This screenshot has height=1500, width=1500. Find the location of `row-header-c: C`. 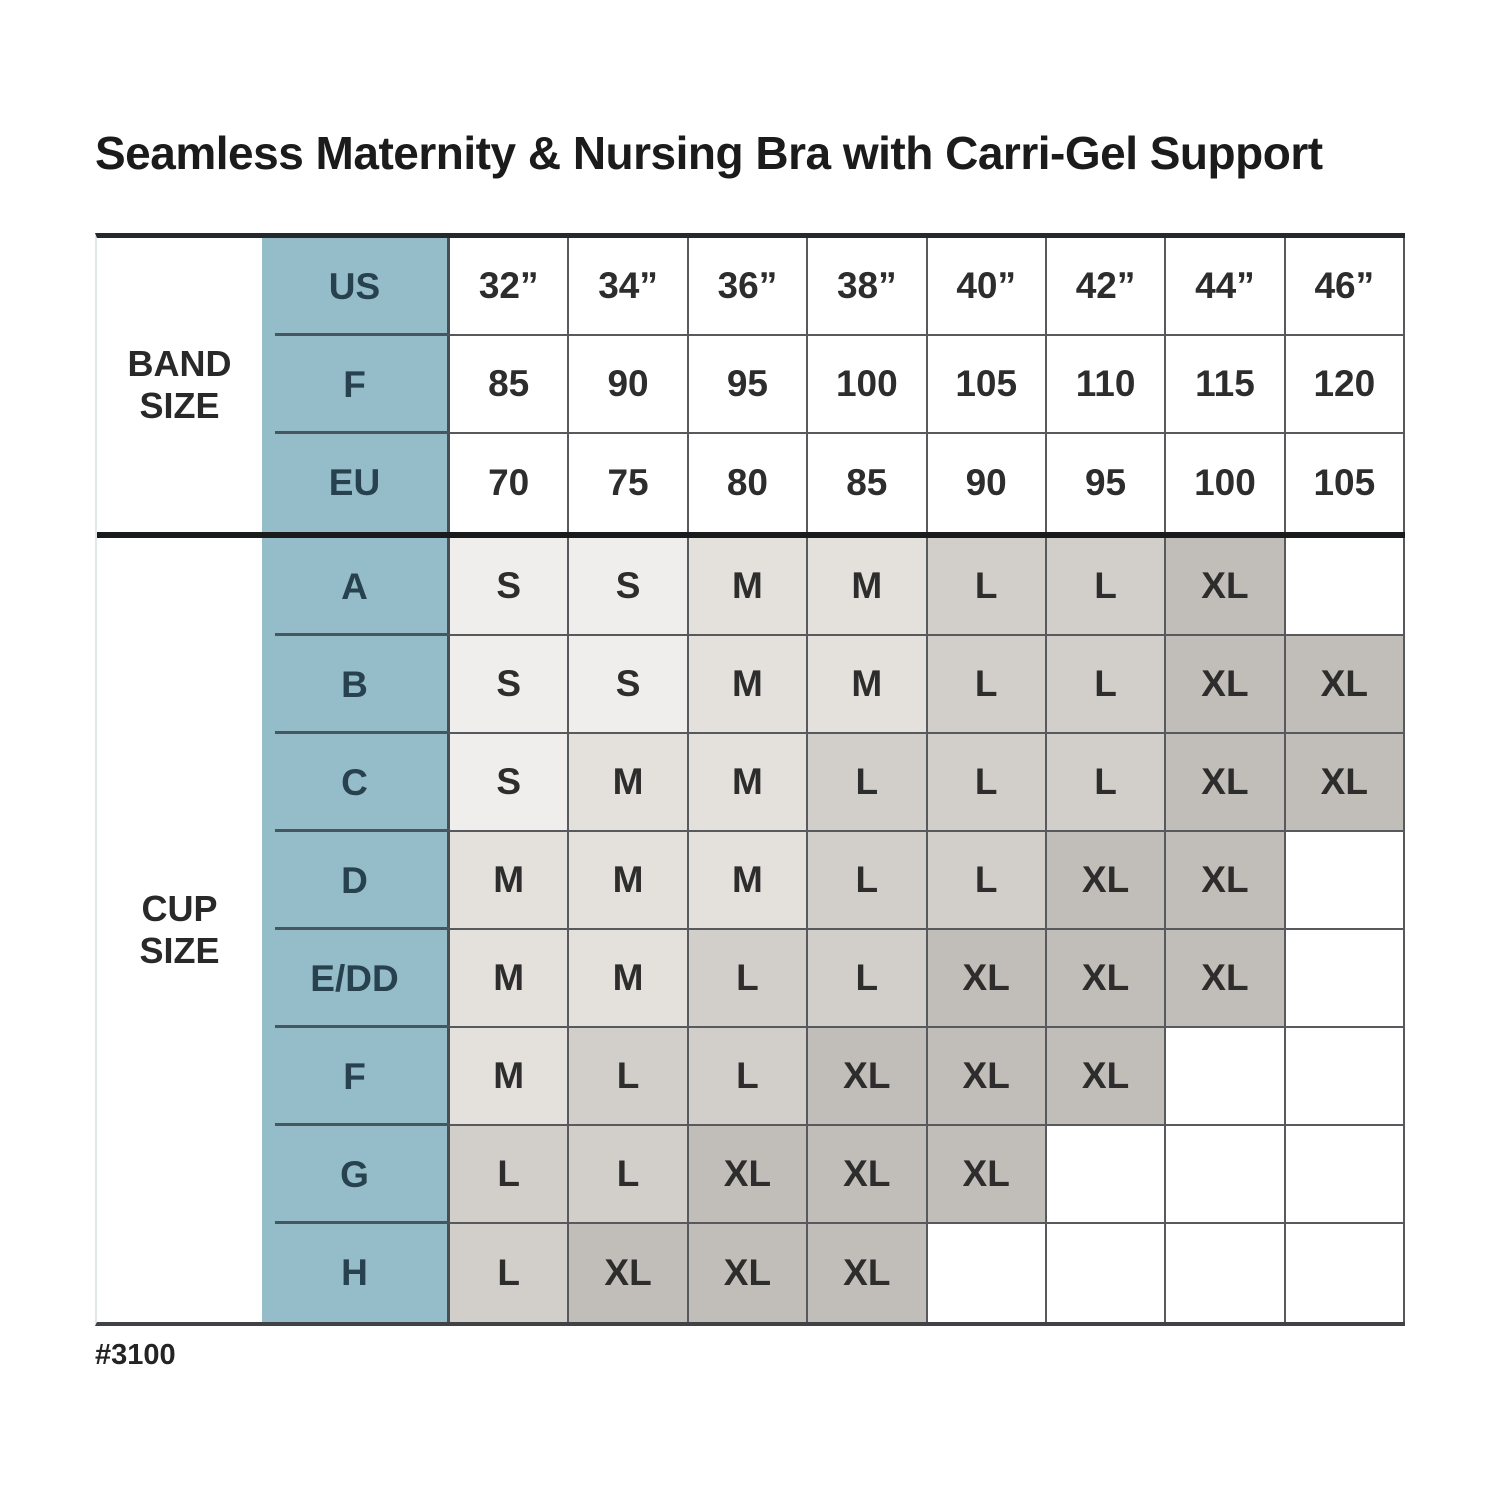

row-header-c: C is located at coordinates (356, 783).